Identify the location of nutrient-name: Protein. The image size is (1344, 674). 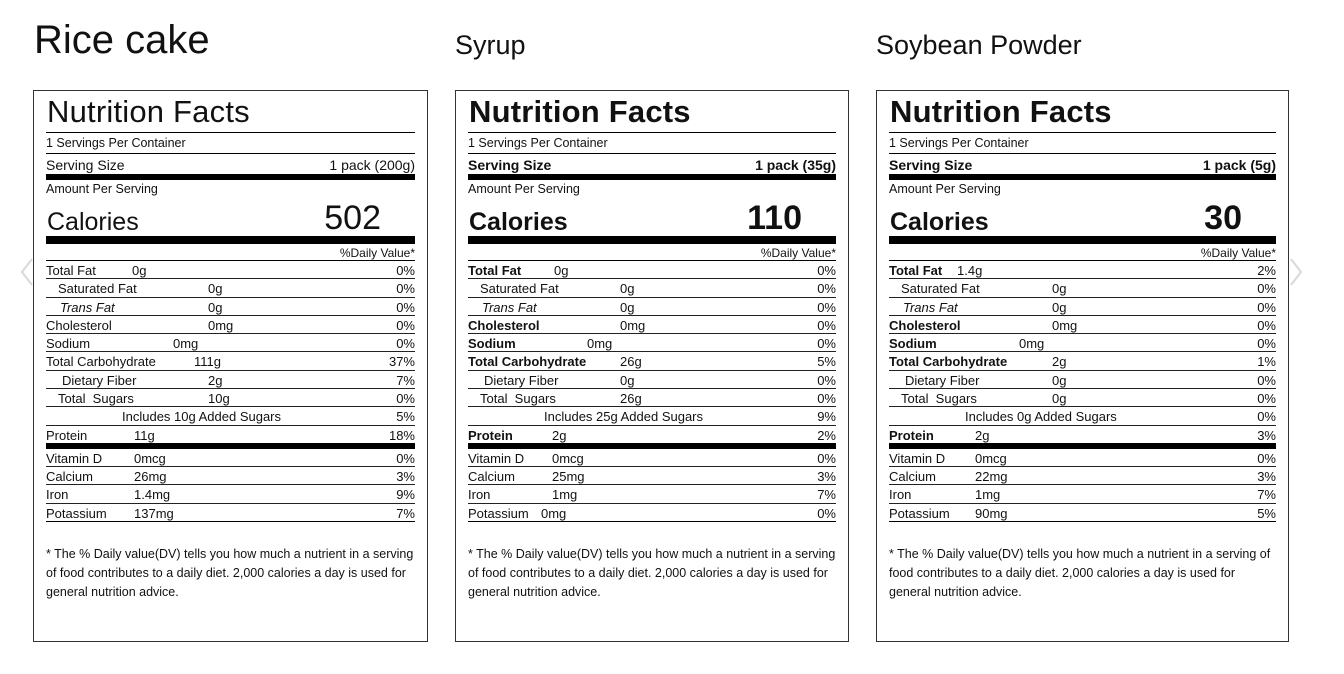
(490, 435).